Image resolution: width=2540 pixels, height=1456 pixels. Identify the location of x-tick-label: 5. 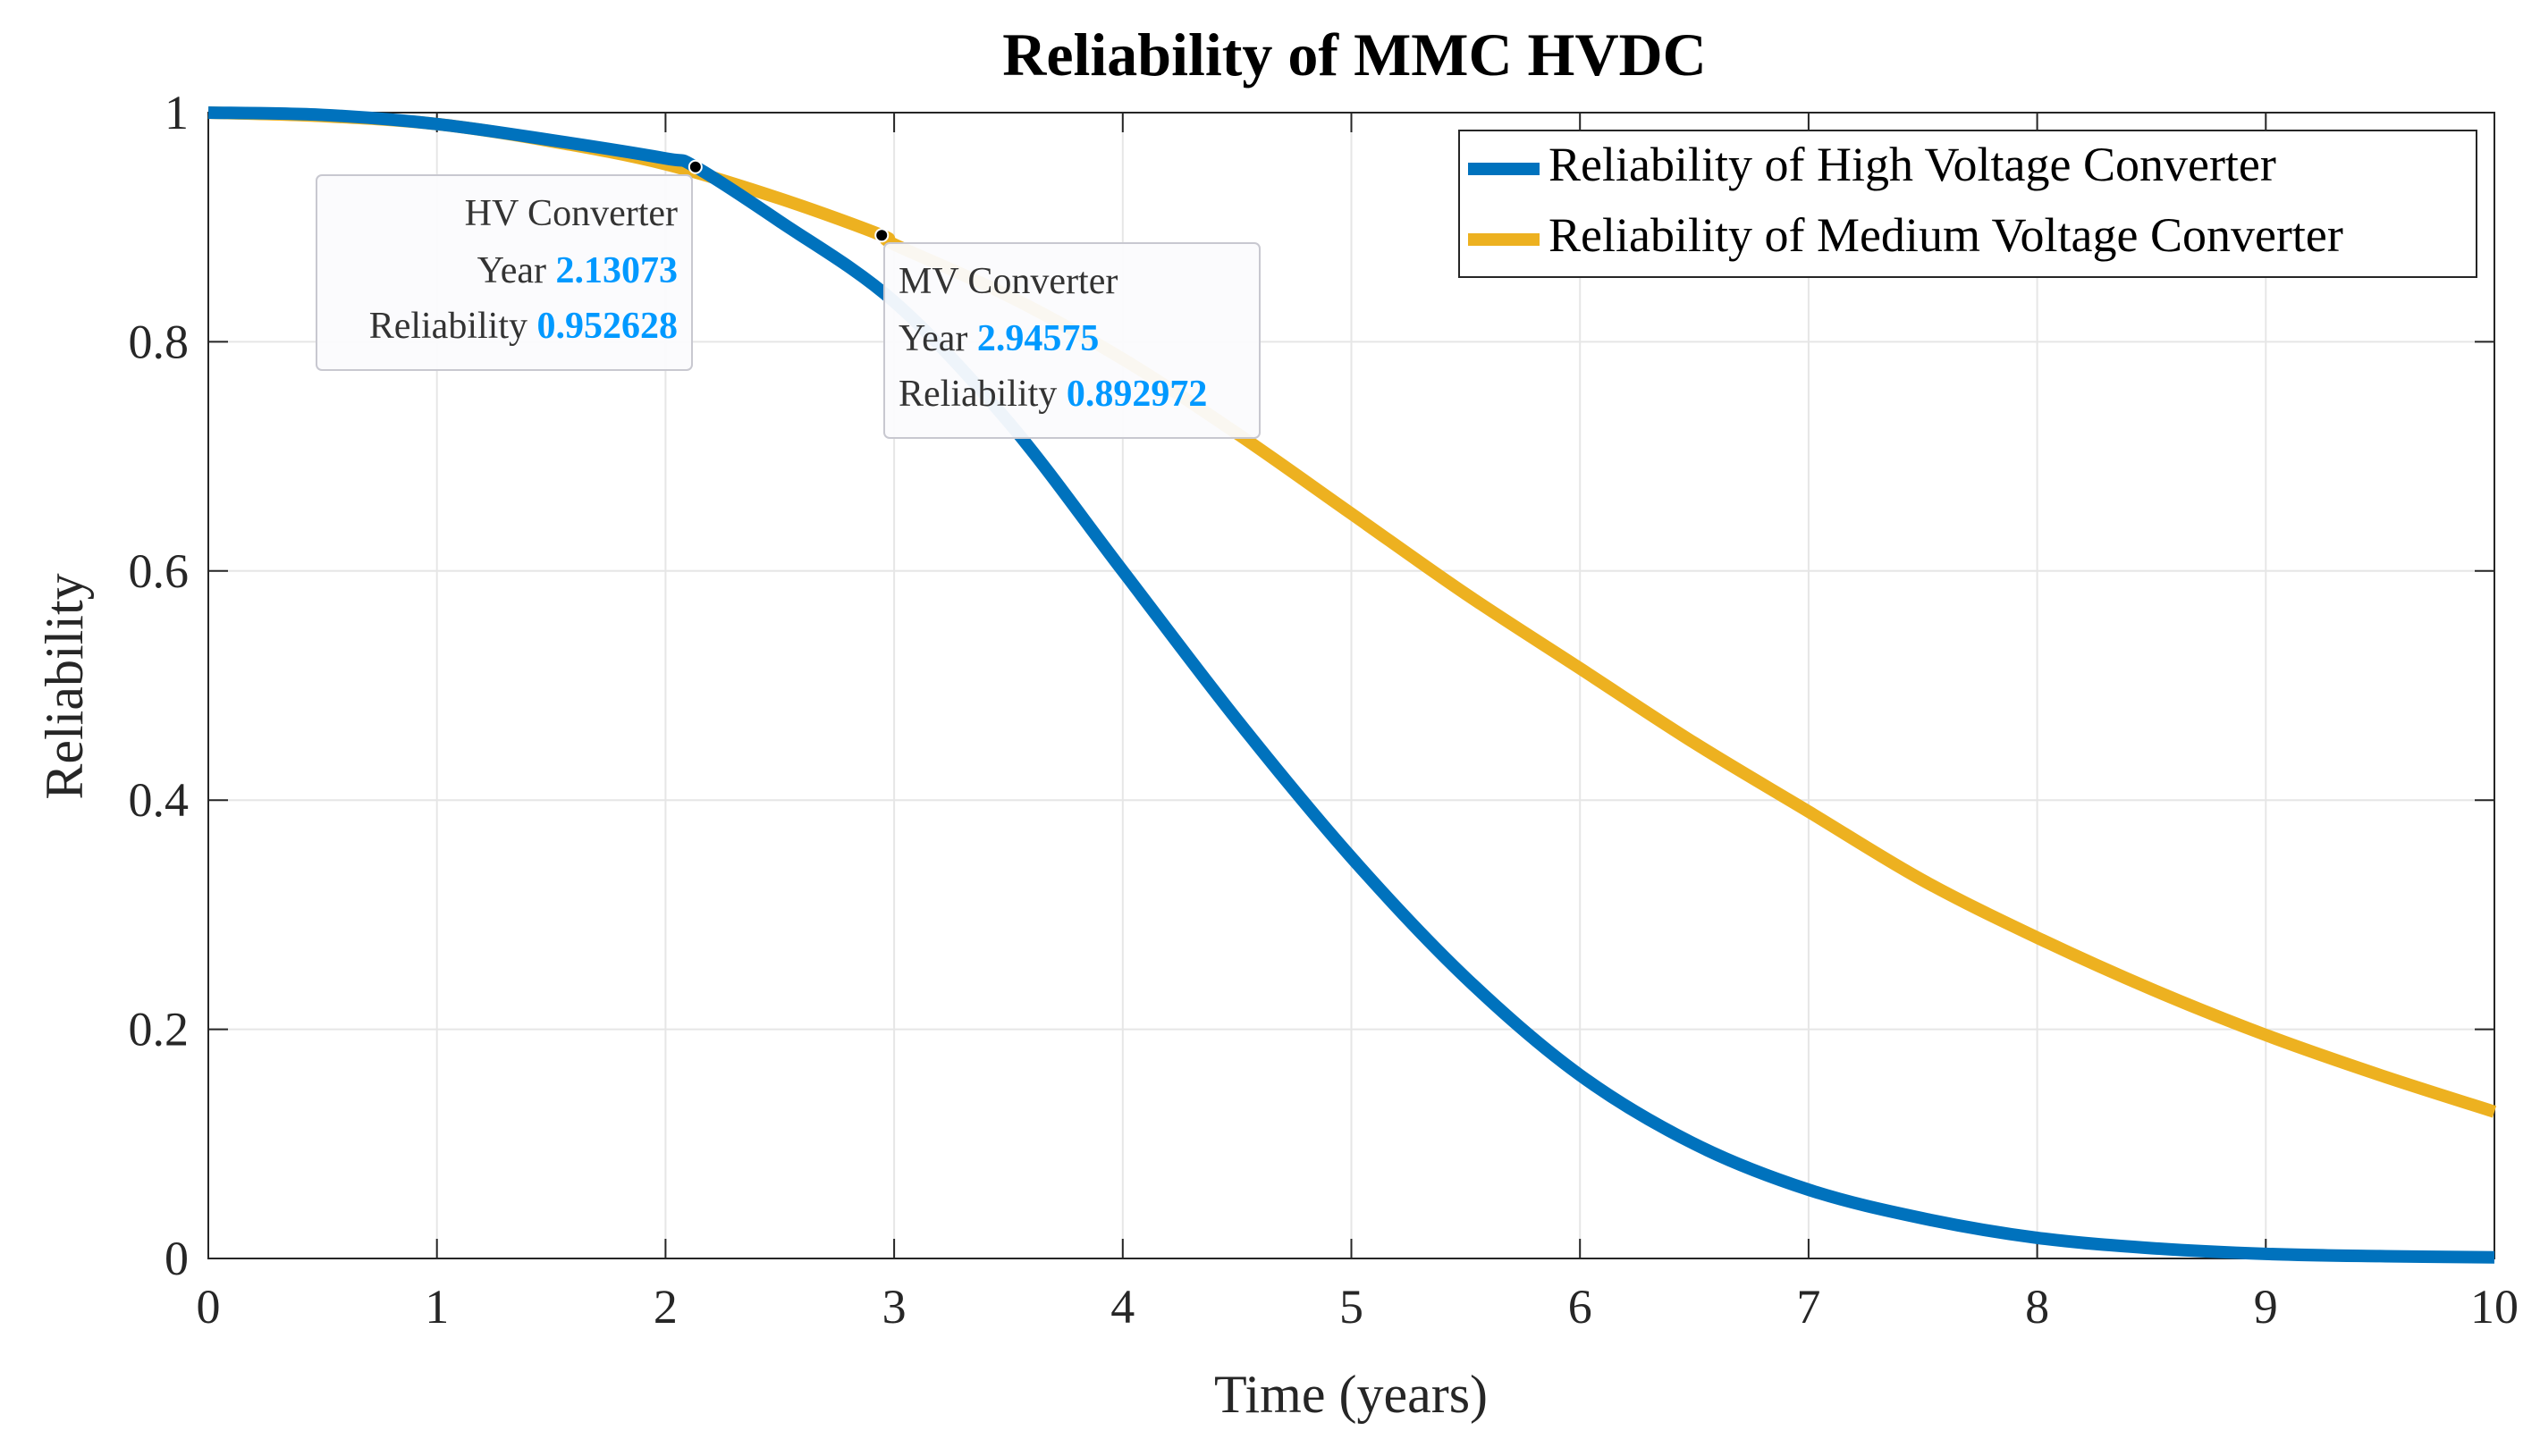
(1351, 1307).